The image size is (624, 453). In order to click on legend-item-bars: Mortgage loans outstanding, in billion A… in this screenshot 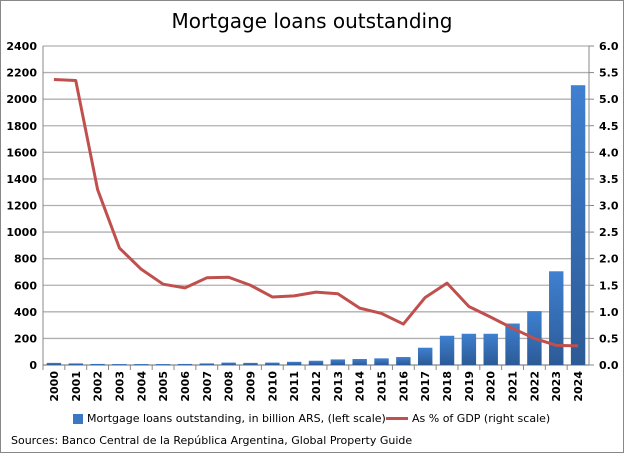, I will do `click(229, 418)`.